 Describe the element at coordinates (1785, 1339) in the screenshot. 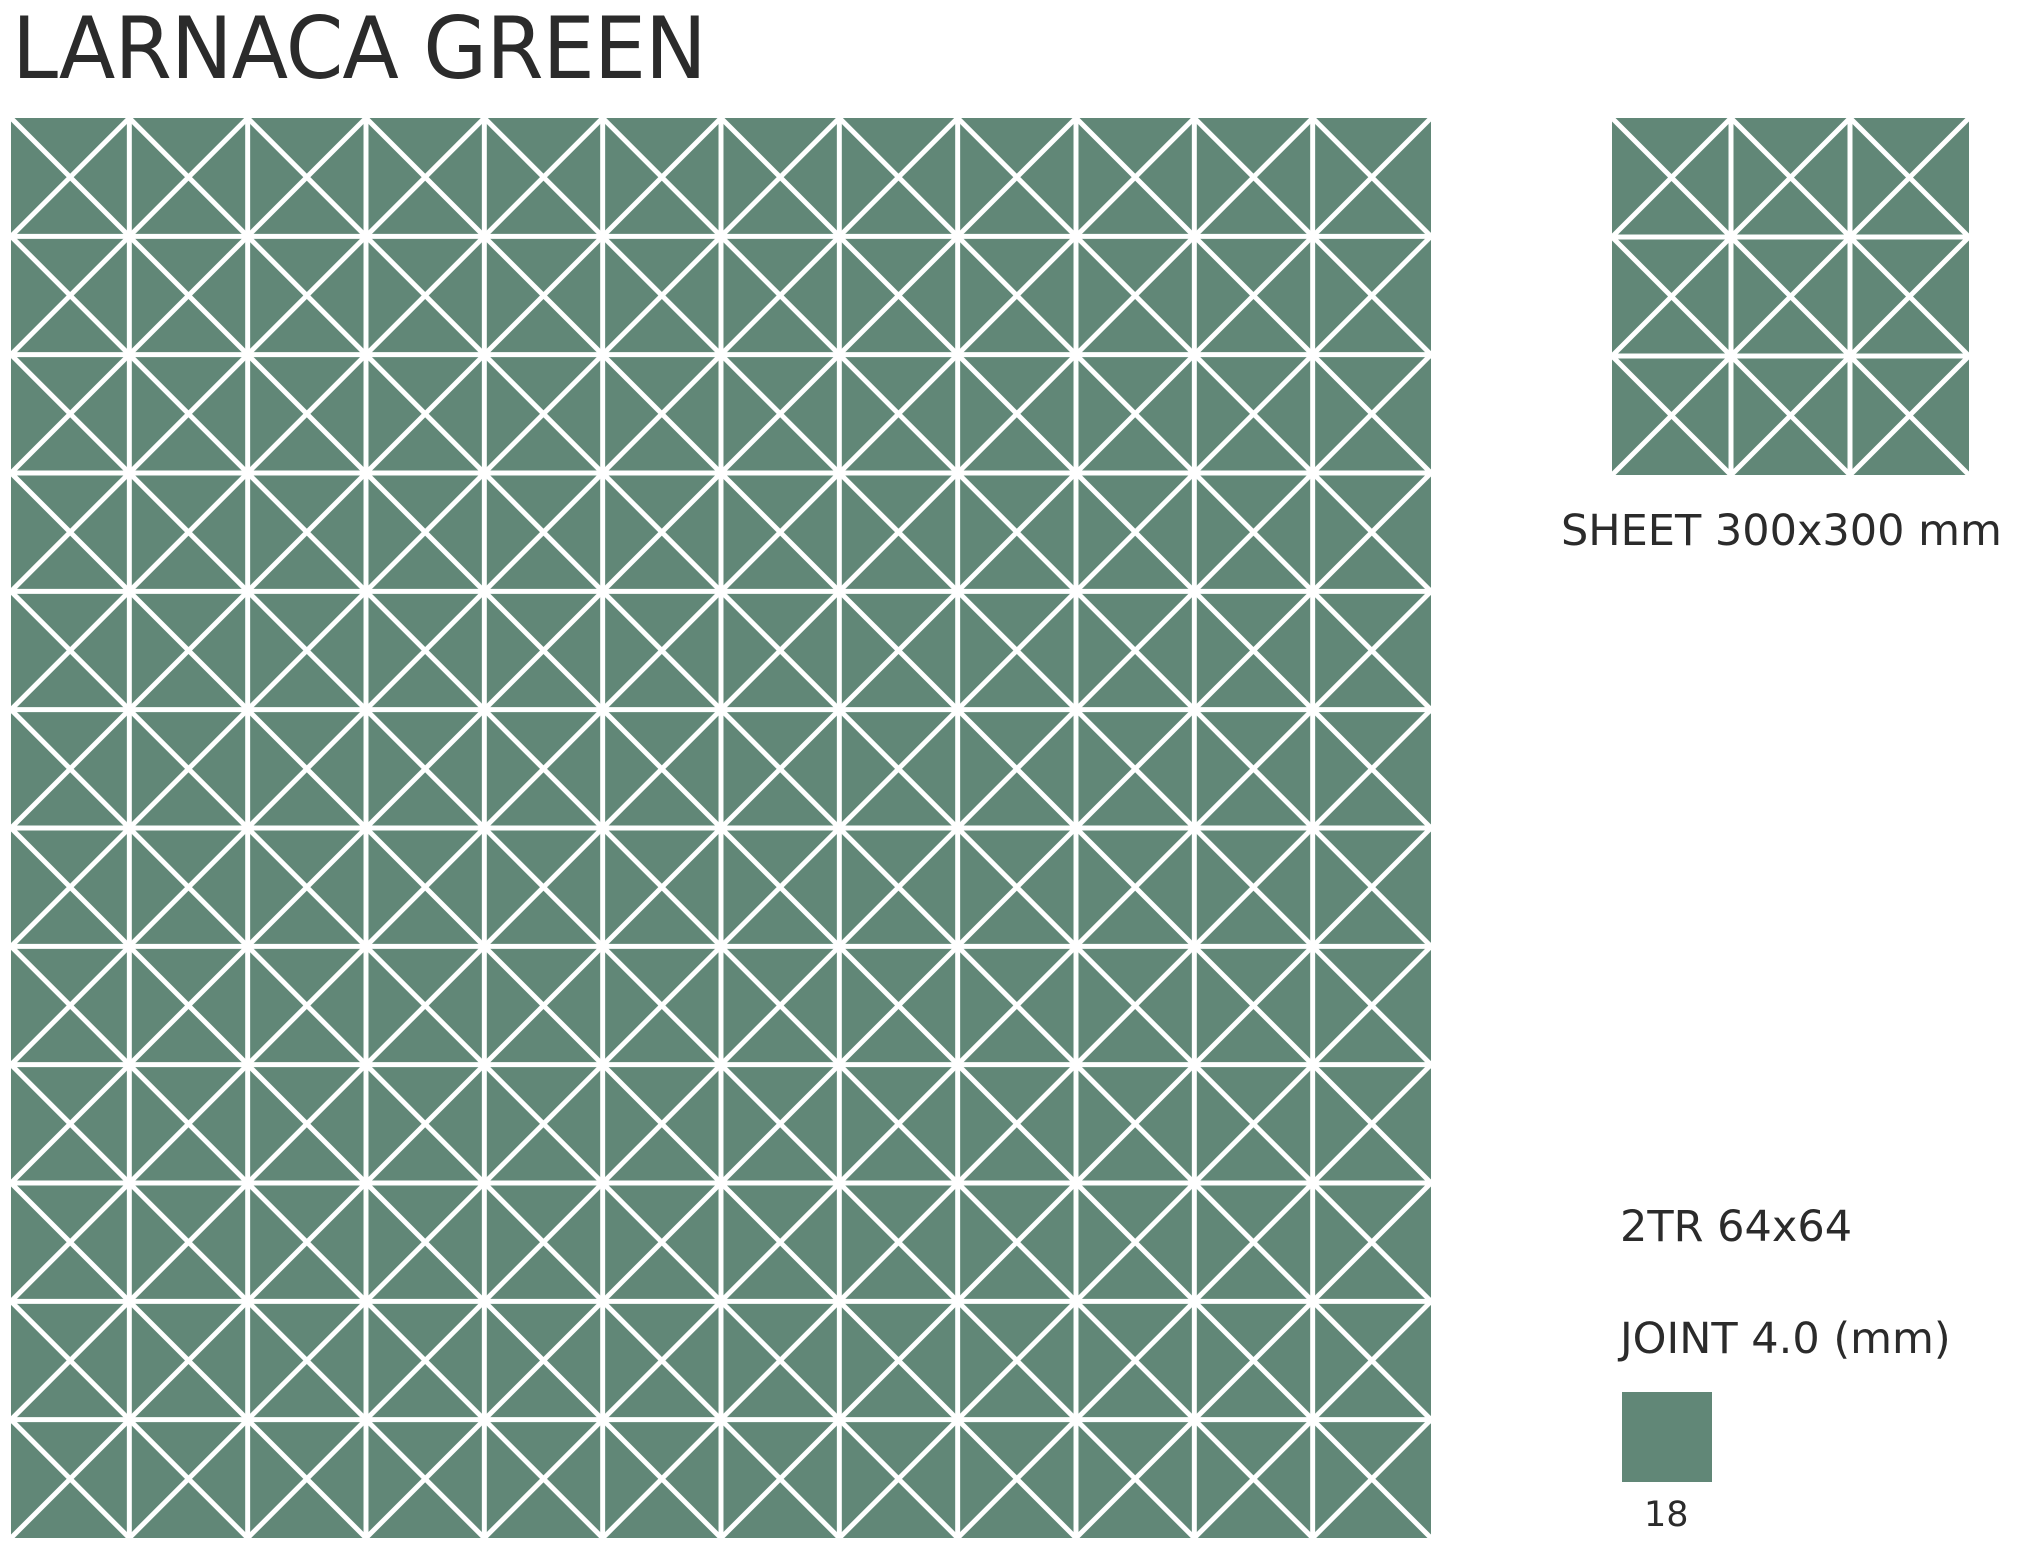

I see `joint-width-label: JOINT 4.0 (mm)` at that location.